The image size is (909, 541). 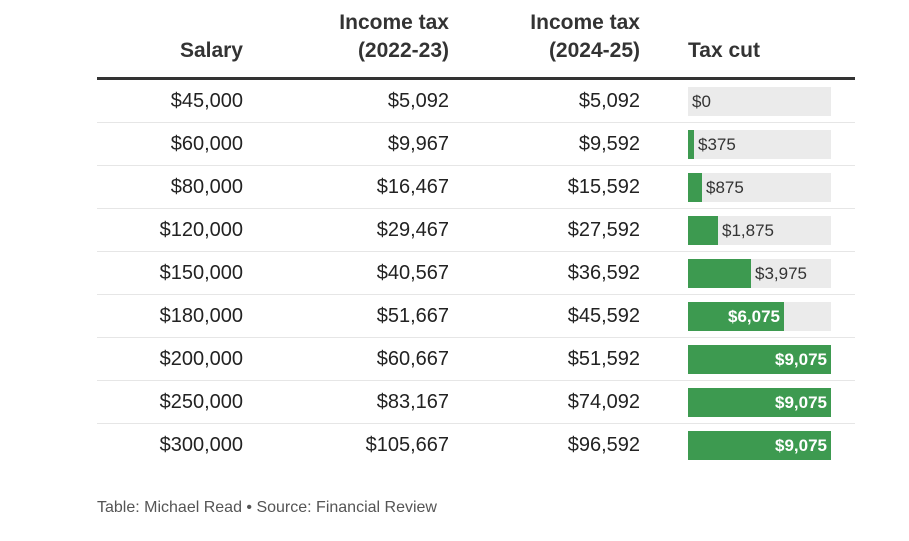 I want to click on salary-cell: $200,000, so click(x=201, y=359).